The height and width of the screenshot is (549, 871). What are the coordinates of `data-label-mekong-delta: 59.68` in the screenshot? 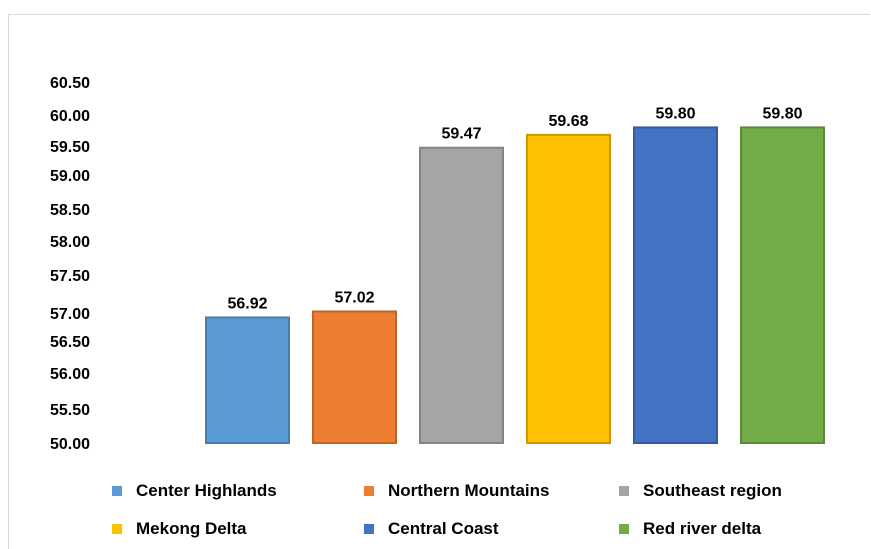 It's located at (568, 121).